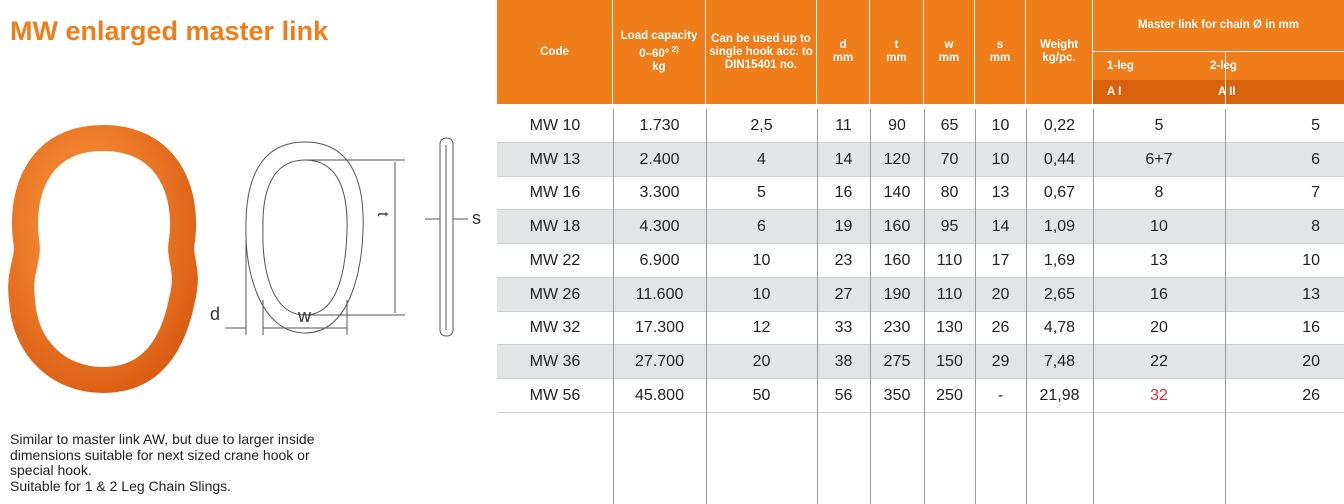 This screenshot has height=504, width=1344. What do you see at coordinates (555, 159) in the screenshot?
I see `table-cell: MW 13` at bounding box center [555, 159].